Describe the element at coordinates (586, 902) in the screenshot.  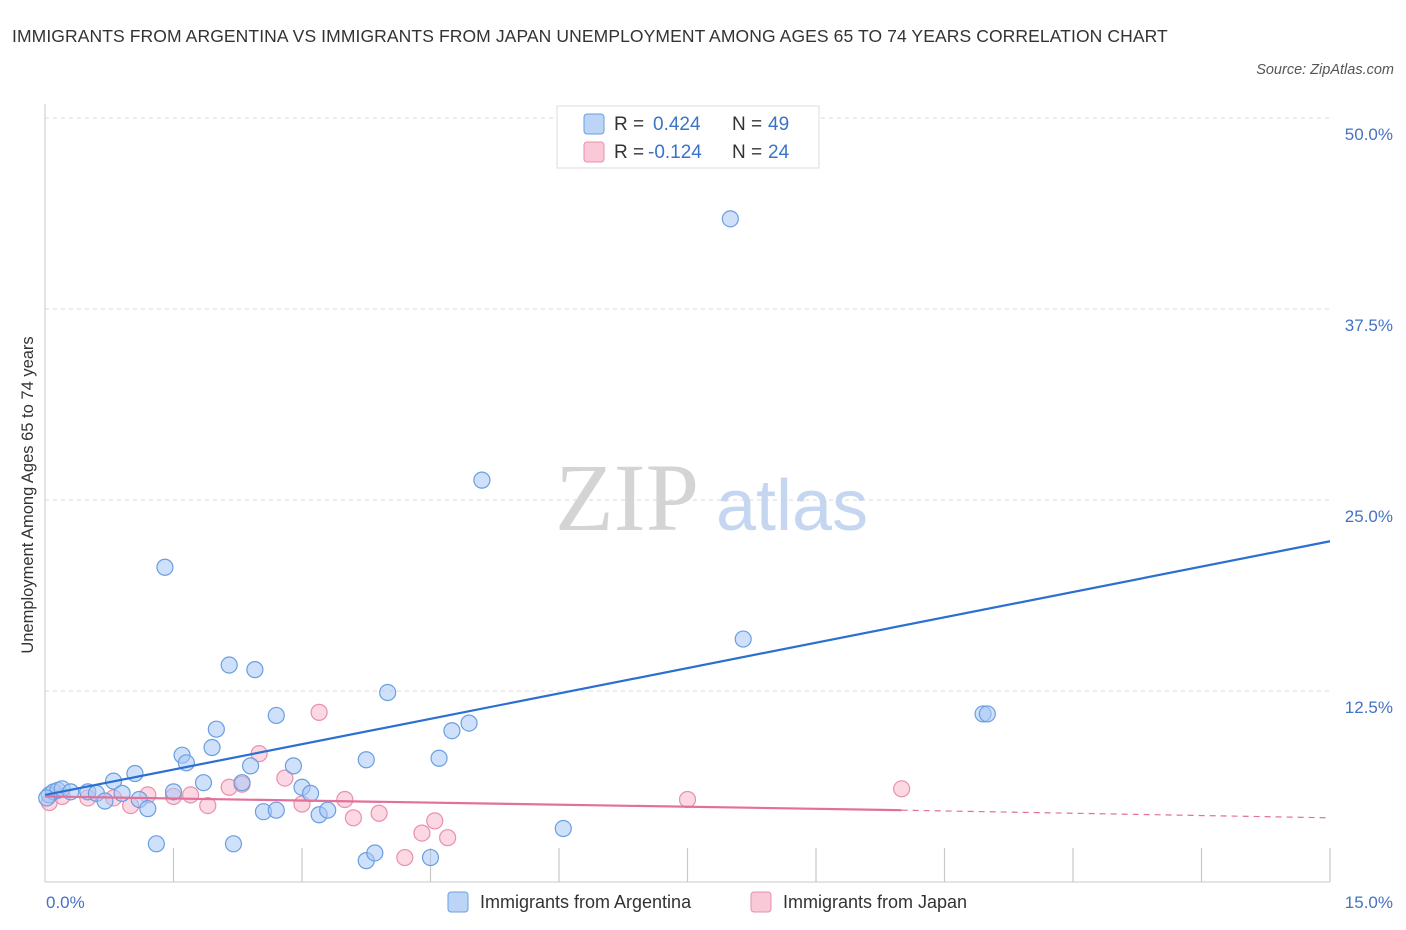
I see `bottom-legend-label-argentina: Immigrants from Argentina` at that location.